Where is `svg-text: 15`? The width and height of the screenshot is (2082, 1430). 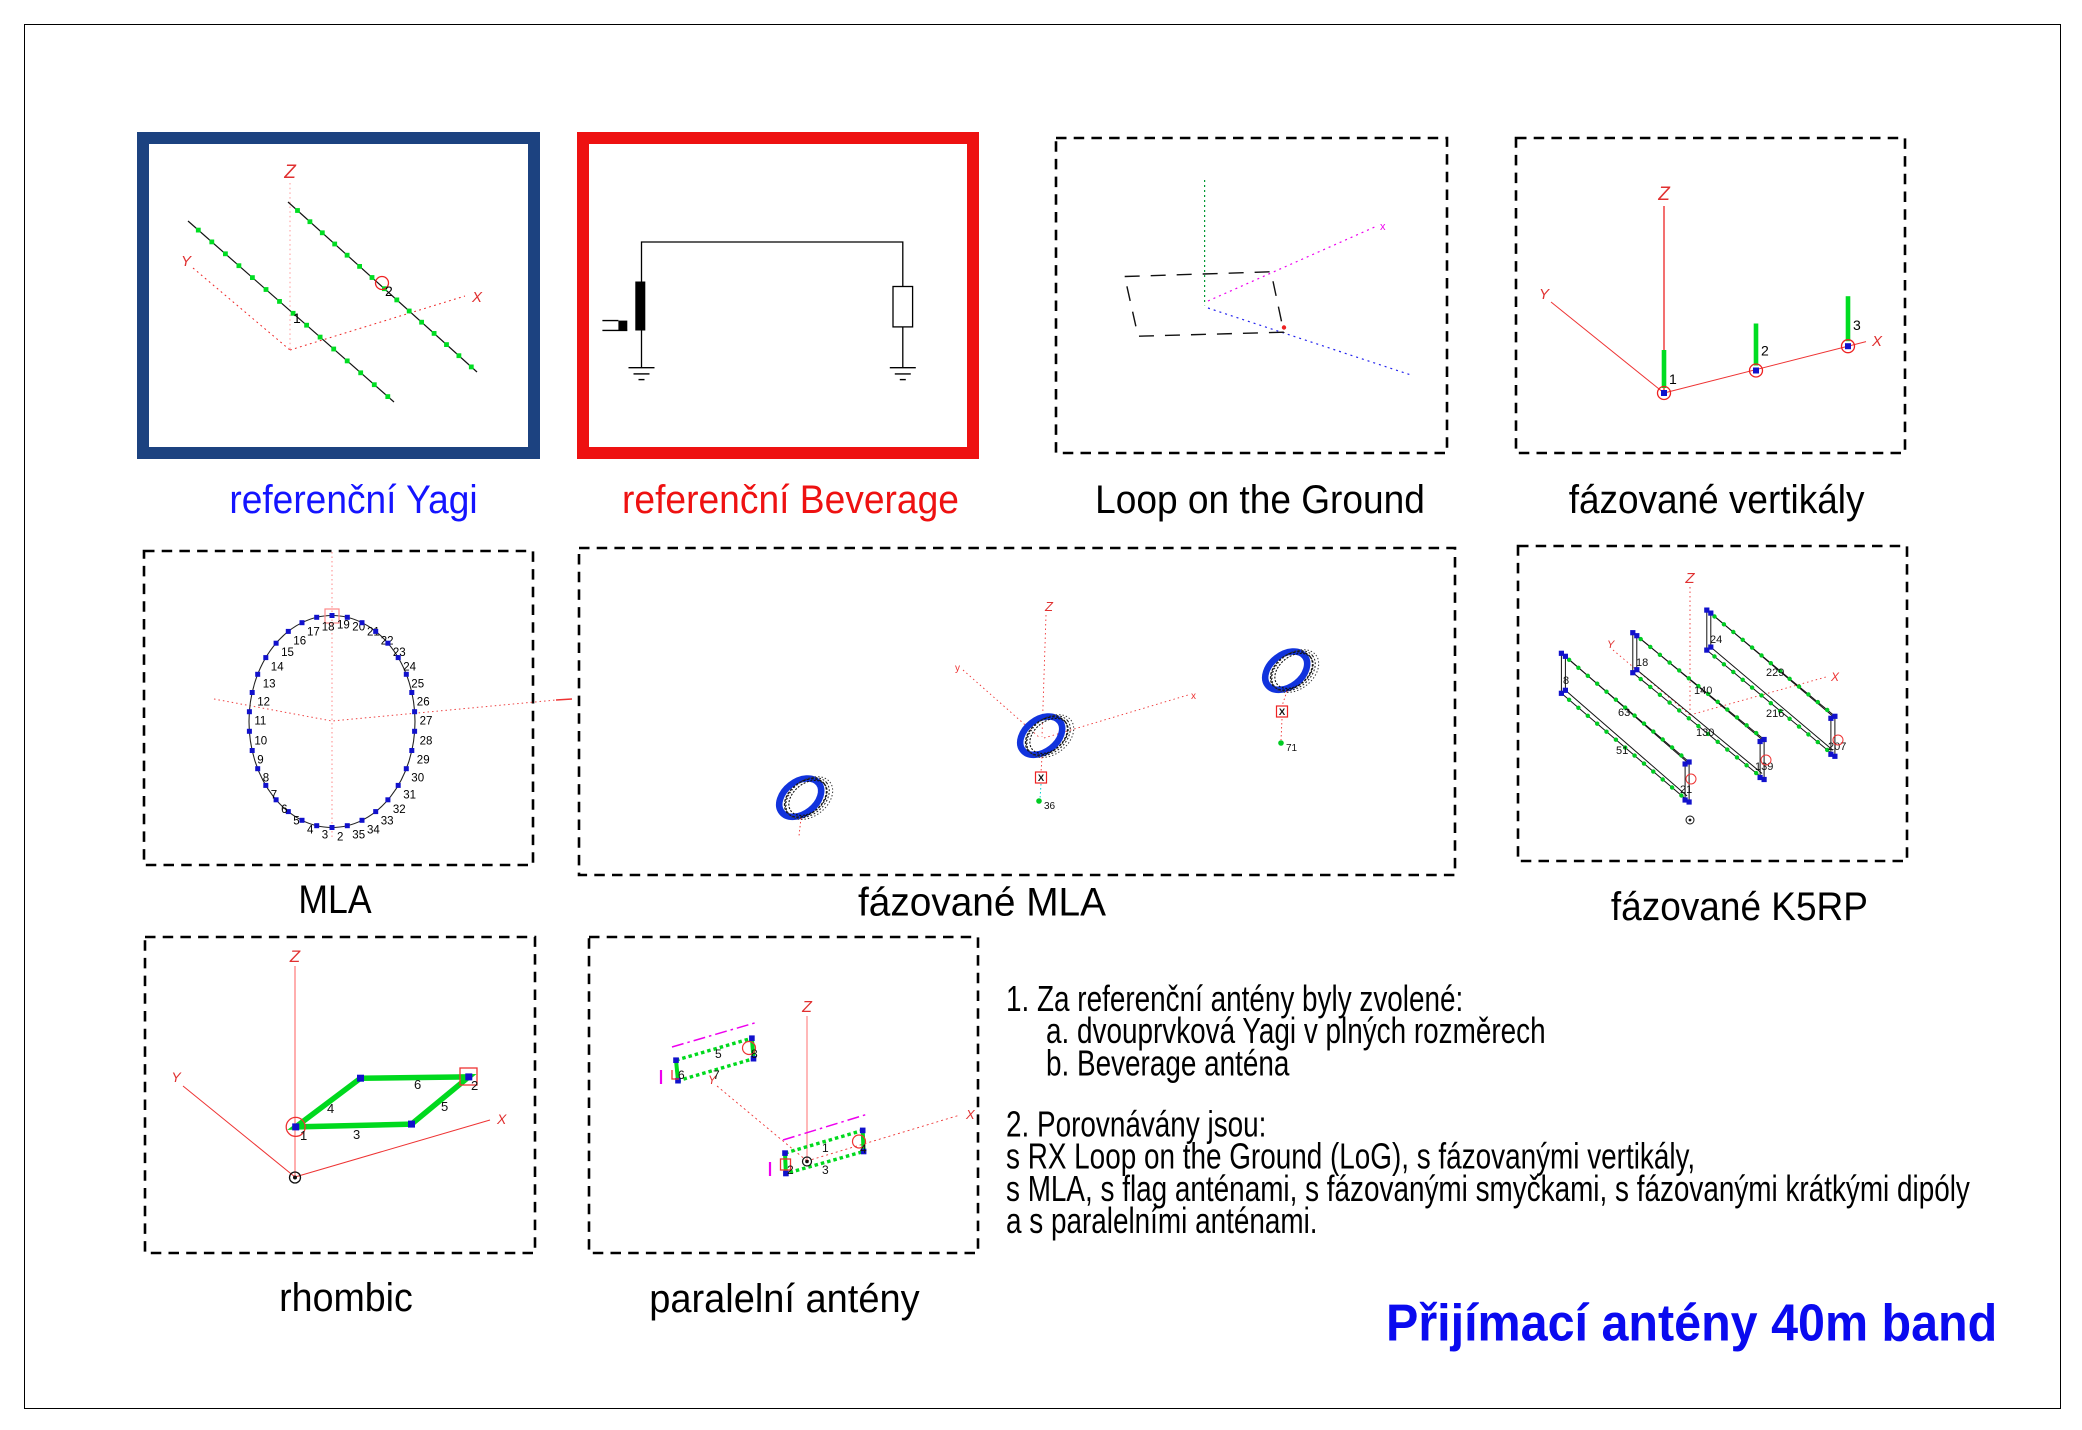 svg-text: 15 is located at coordinates (287, 653).